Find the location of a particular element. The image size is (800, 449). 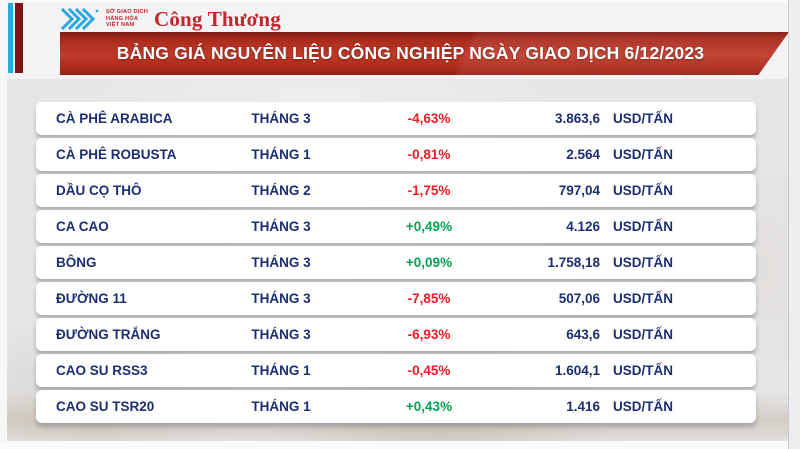

left-accent-stripe-cyan is located at coordinates (10, 38).